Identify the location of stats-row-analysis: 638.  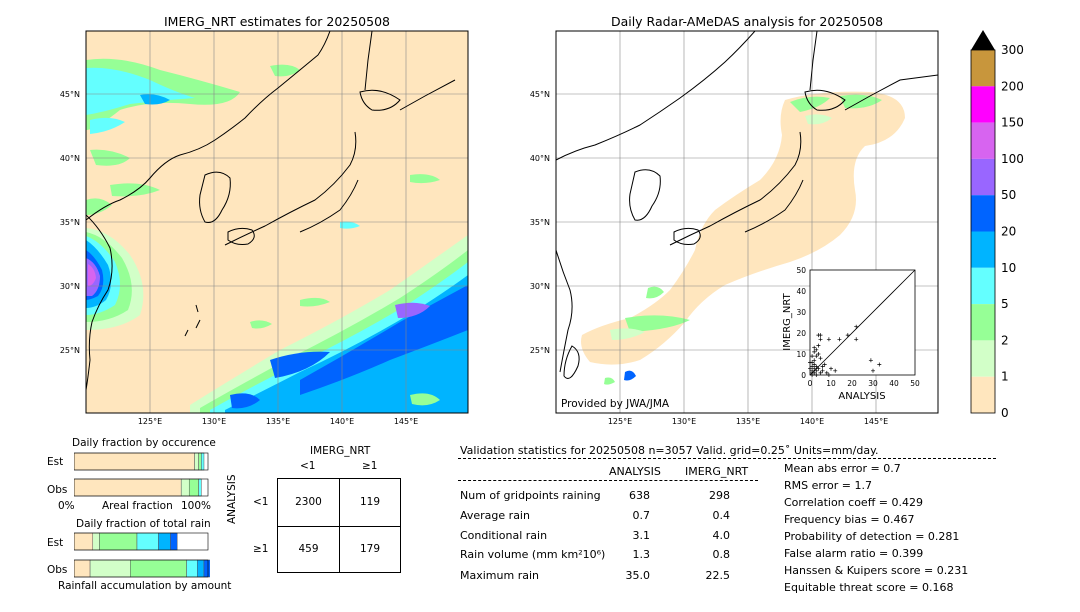
(639, 495).